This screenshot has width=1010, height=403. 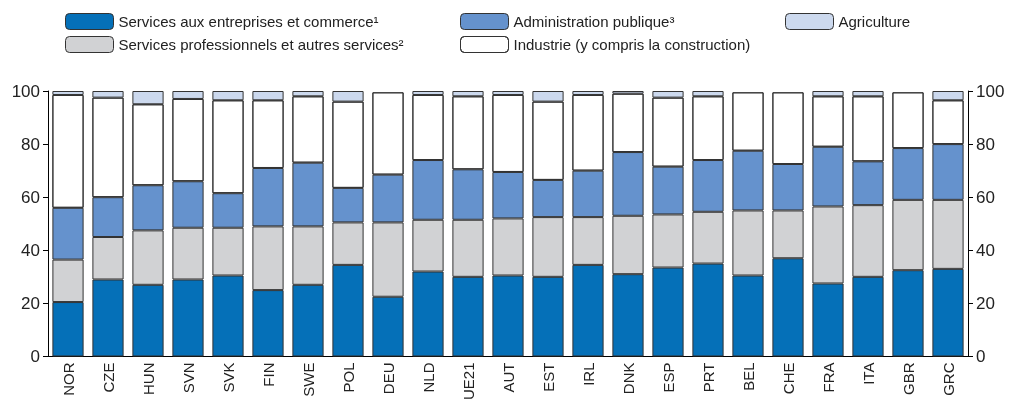 I want to click on legend-label: Agriculture, so click(x=874, y=21).